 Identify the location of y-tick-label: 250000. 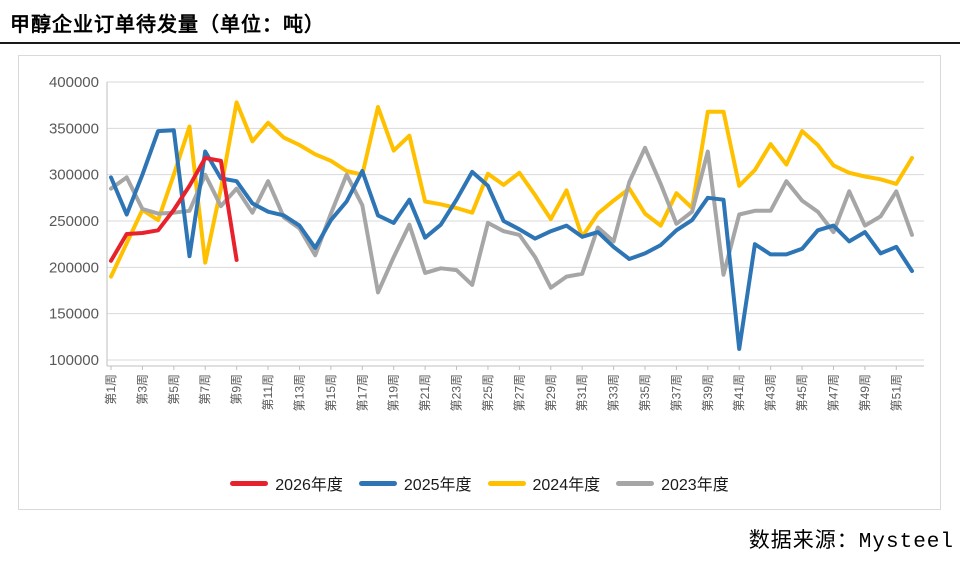
(74, 221).